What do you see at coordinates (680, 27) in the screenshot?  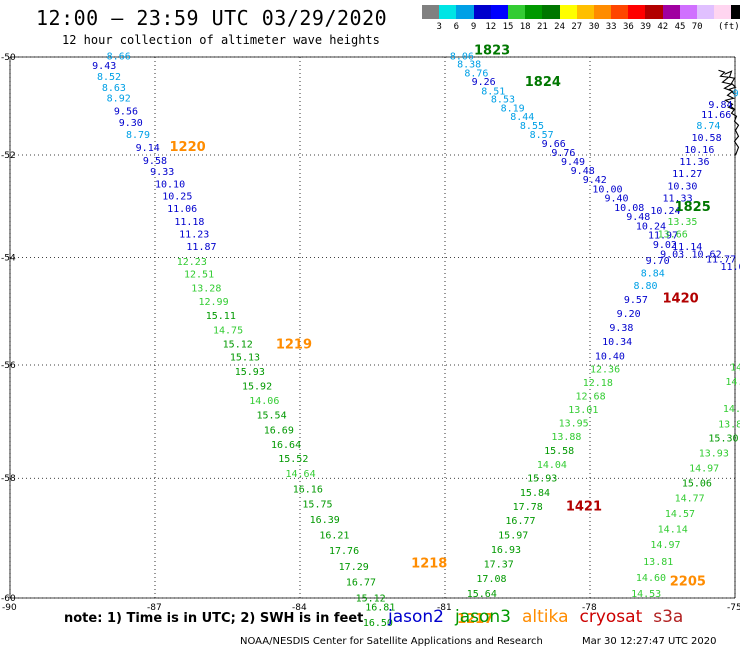 I see `color-scale-label: 45` at bounding box center [680, 27].